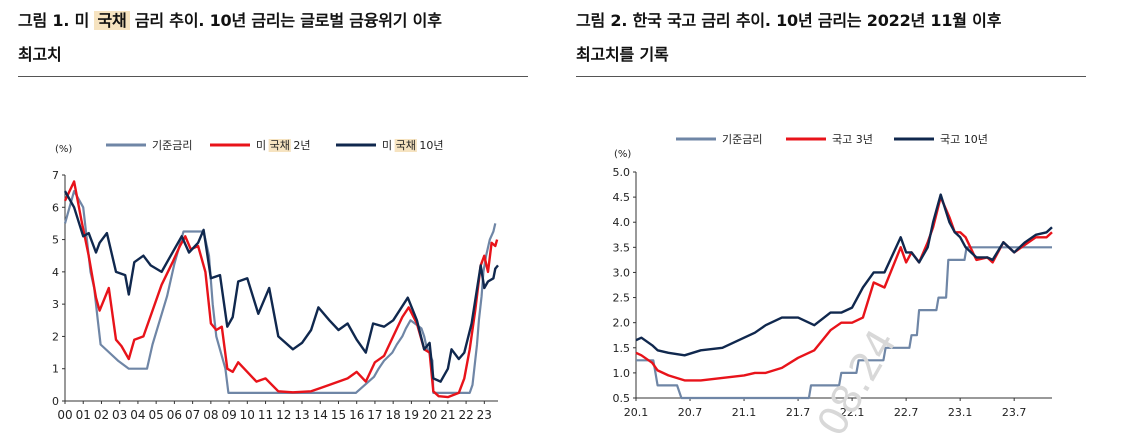 This screenshot has width=1130, height=444. What do you see at coordinates (622, 222) in the screenshot?
I see `y-tick-label: 4.0` at bounding box center [622, 222].